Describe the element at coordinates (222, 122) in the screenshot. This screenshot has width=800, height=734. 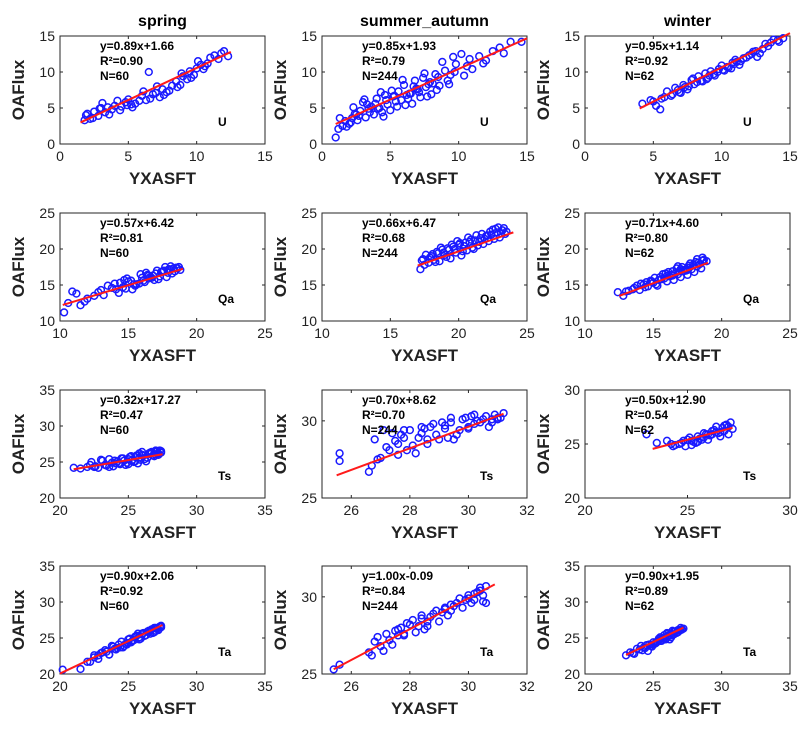
I see `variable-label: U` at that location.